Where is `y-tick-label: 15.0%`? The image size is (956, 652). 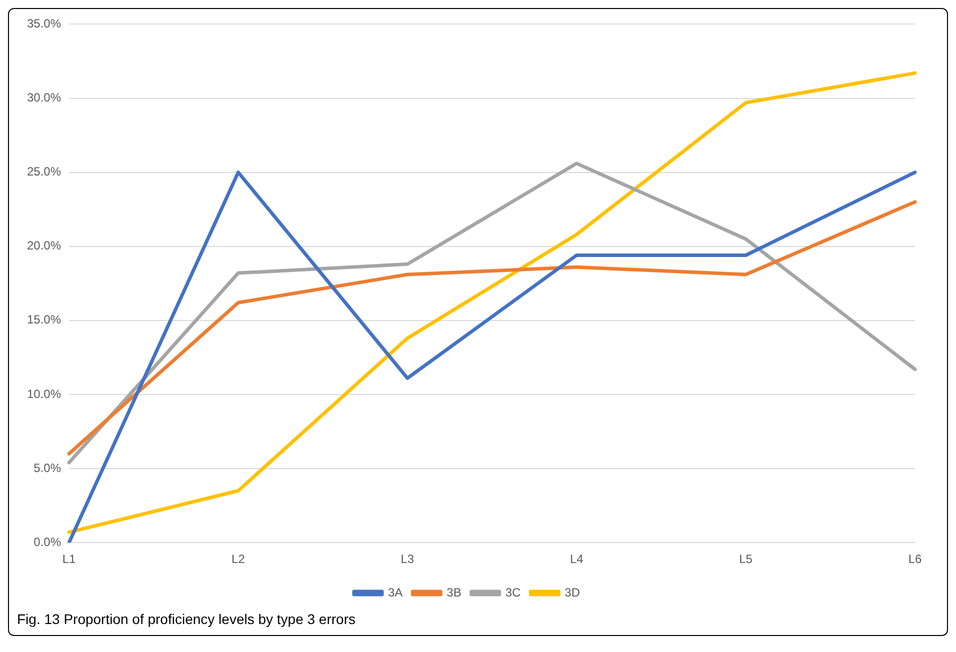
y-tick-label: 15.0% is located at coordinates (44, 319).